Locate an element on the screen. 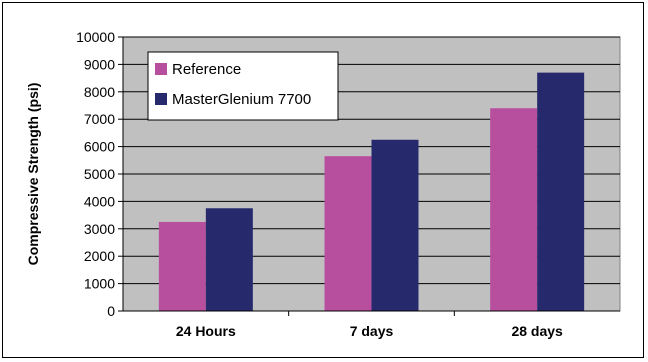 The image size is (648, 362). y-tick-label: 5000 is located at coordinates (99, 174).